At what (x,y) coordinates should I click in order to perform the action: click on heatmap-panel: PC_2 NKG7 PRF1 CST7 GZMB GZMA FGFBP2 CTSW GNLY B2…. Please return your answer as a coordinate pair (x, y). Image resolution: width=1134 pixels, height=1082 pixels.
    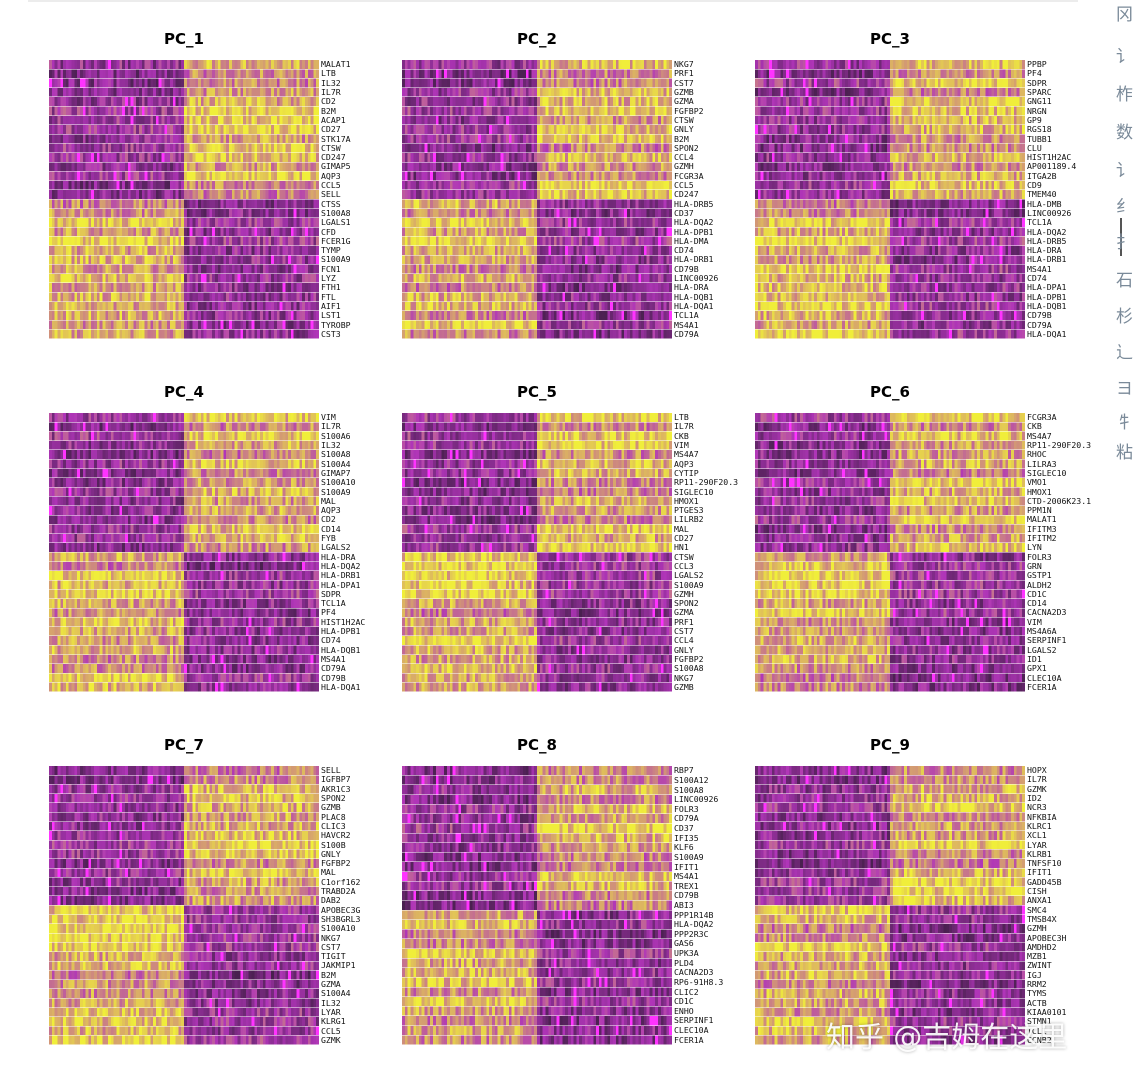
    Looking at the image, I should click on (582, 195).